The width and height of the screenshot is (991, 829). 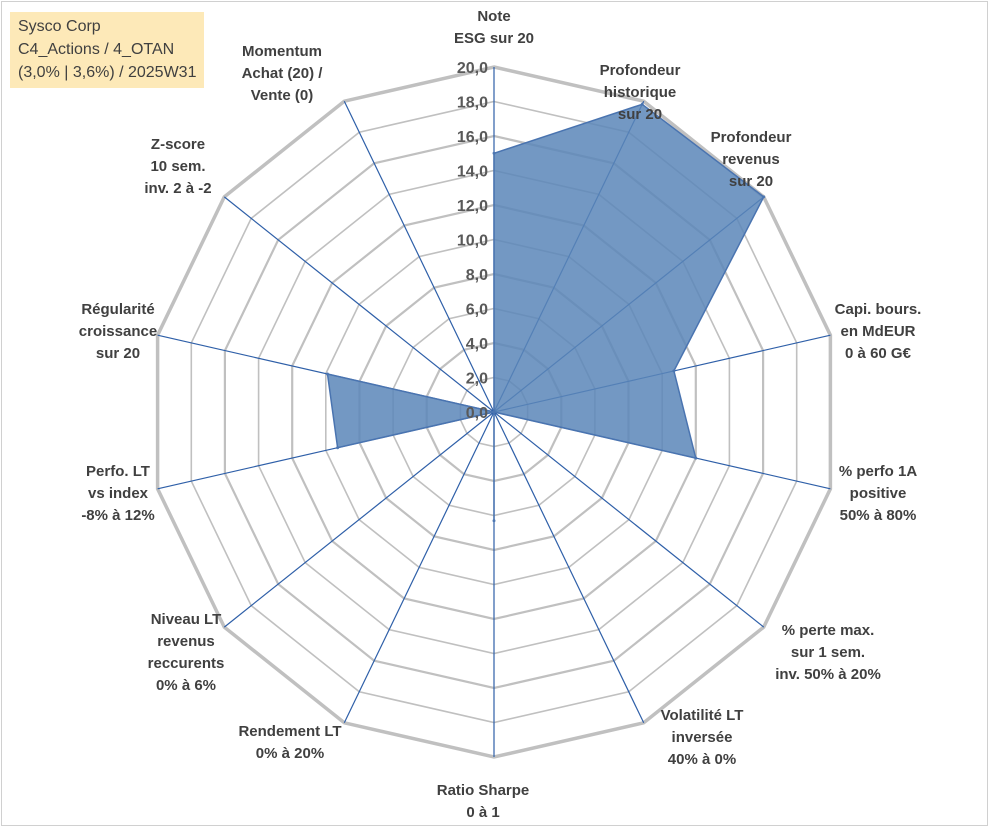 What do you see at coordinates (282, 51) in the screenshot?
I see `axis-label-line: Momentum` at bounding box center [282, 51].